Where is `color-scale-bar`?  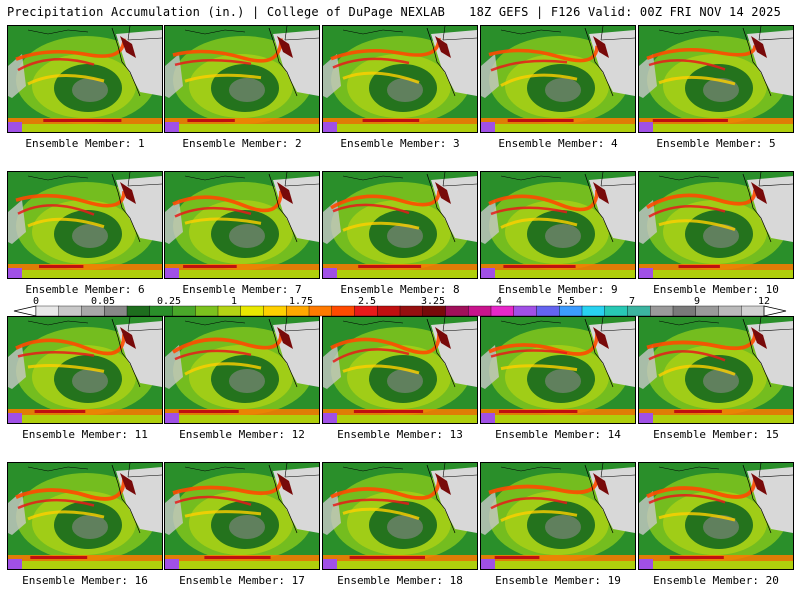 color-scale-bar is located at coordinates (400, 311).